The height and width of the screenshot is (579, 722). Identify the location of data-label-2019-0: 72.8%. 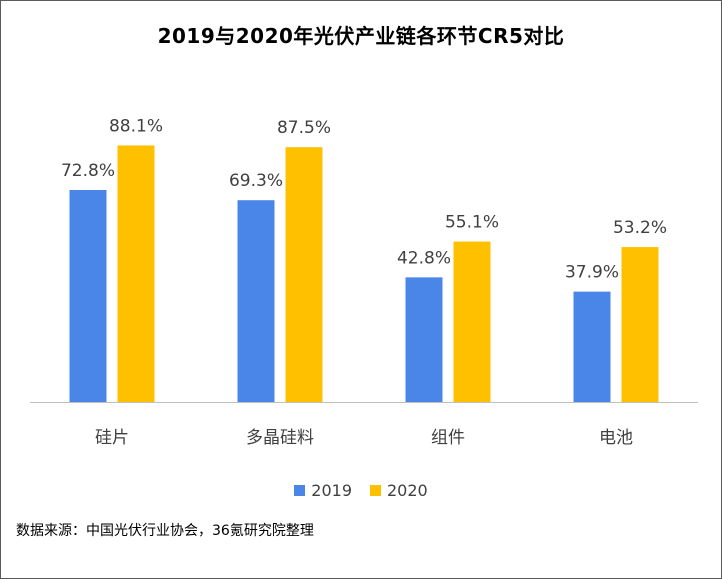
(88, 171).